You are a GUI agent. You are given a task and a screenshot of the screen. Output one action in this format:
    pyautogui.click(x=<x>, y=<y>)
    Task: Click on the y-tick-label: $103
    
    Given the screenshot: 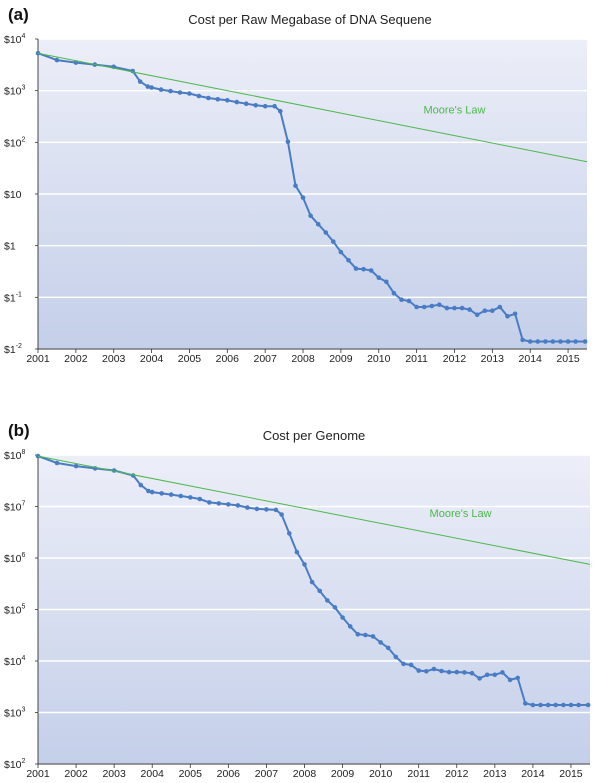 What is the action you would take?
    pyautogui.click(x=15, y=713)
    